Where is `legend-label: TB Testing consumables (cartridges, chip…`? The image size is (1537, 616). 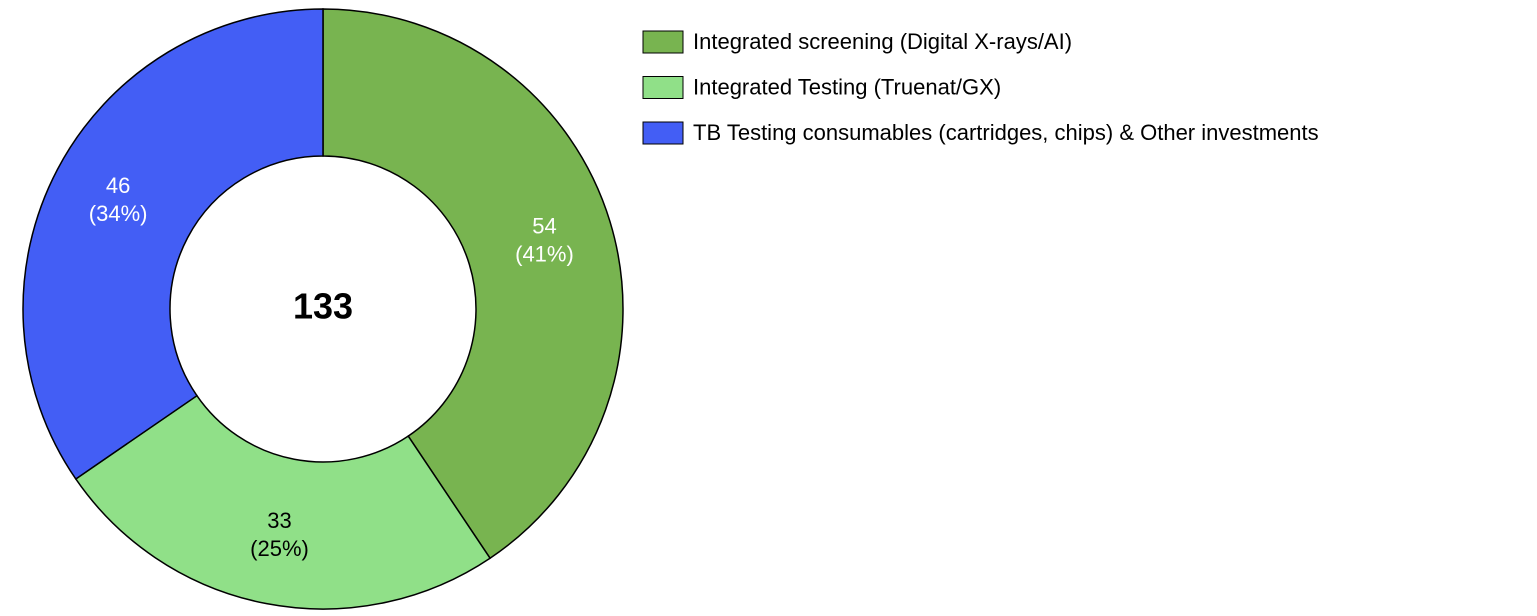
legend-label: TB Testing consumables (cartridges, chip… is located at coordinates (1006, 132).